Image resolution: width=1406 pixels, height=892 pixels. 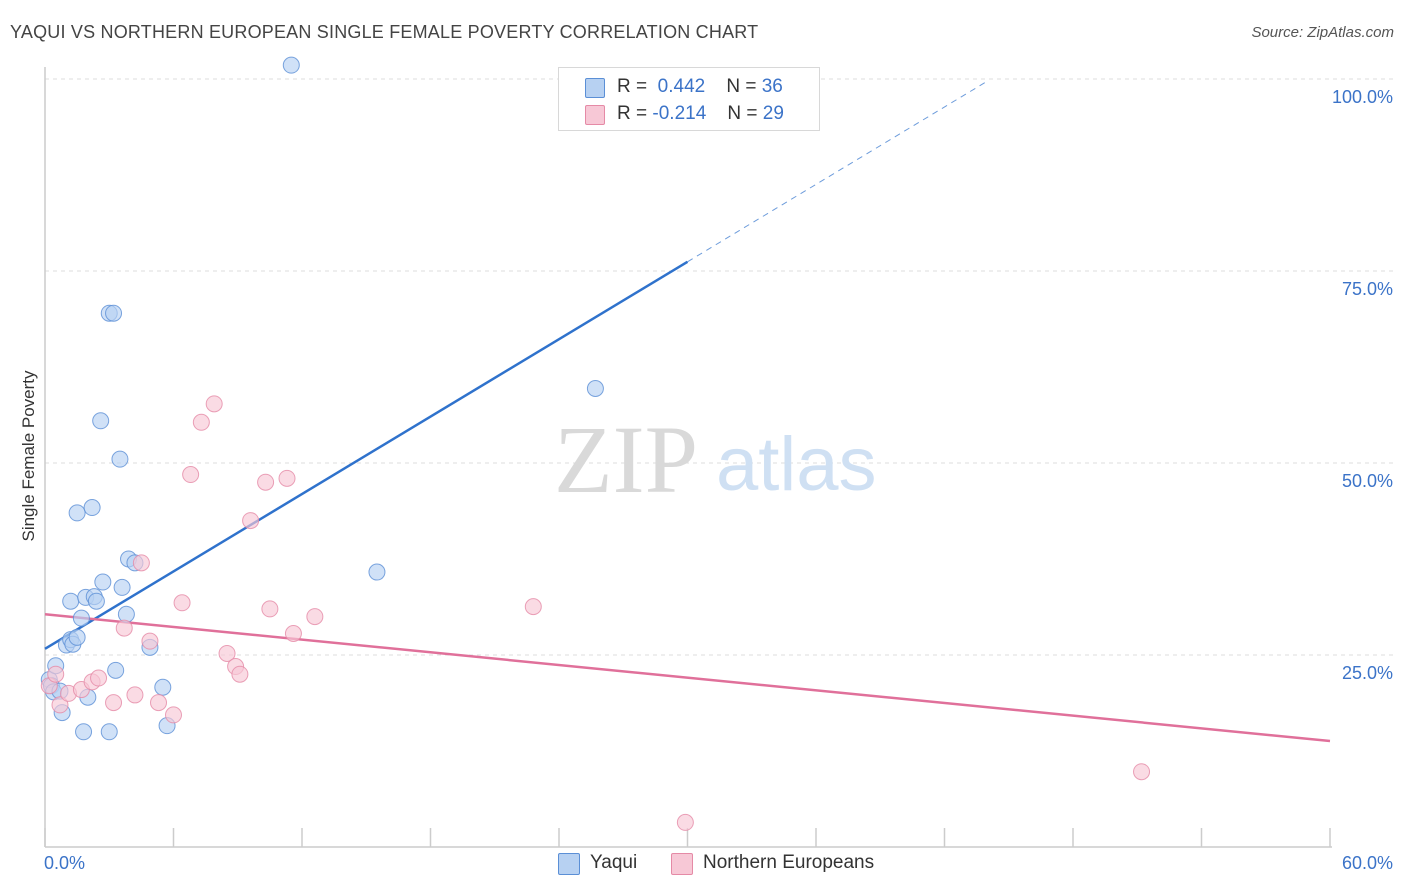 I want to click on legend-r-value: 0.442, so click(x=681, y=86).